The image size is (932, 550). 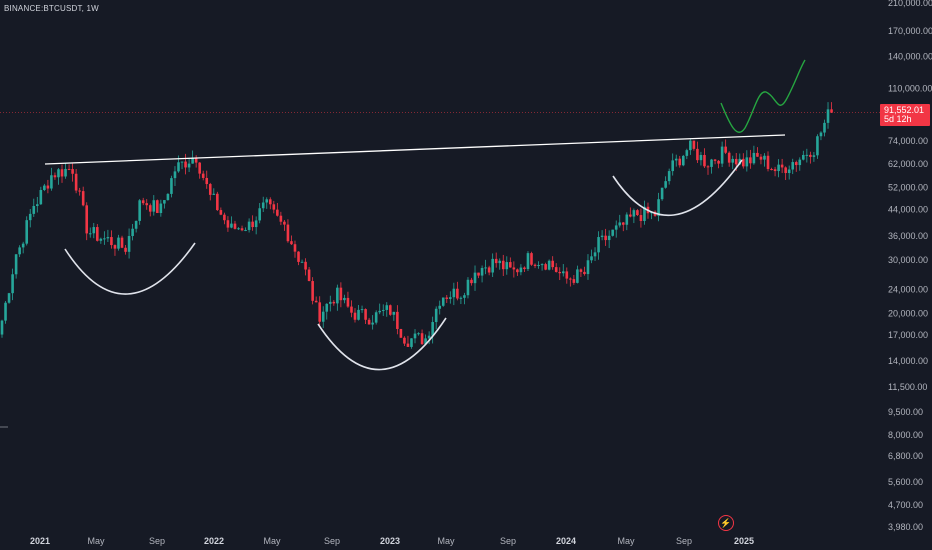 I want to click on y-tick-label: 17,000.00, so click(x=908, y=335).